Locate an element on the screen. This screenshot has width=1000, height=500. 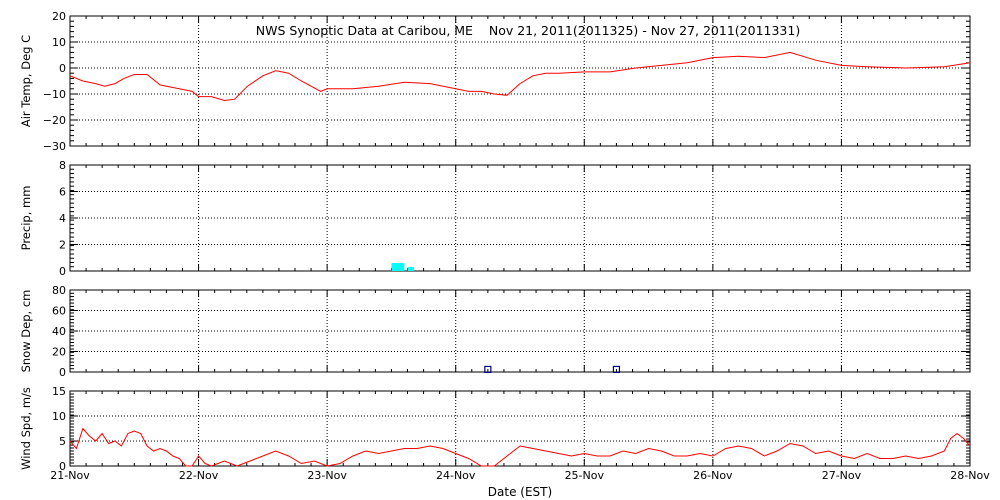
y-tick-label: 6 is located at coordinates (62, 192).